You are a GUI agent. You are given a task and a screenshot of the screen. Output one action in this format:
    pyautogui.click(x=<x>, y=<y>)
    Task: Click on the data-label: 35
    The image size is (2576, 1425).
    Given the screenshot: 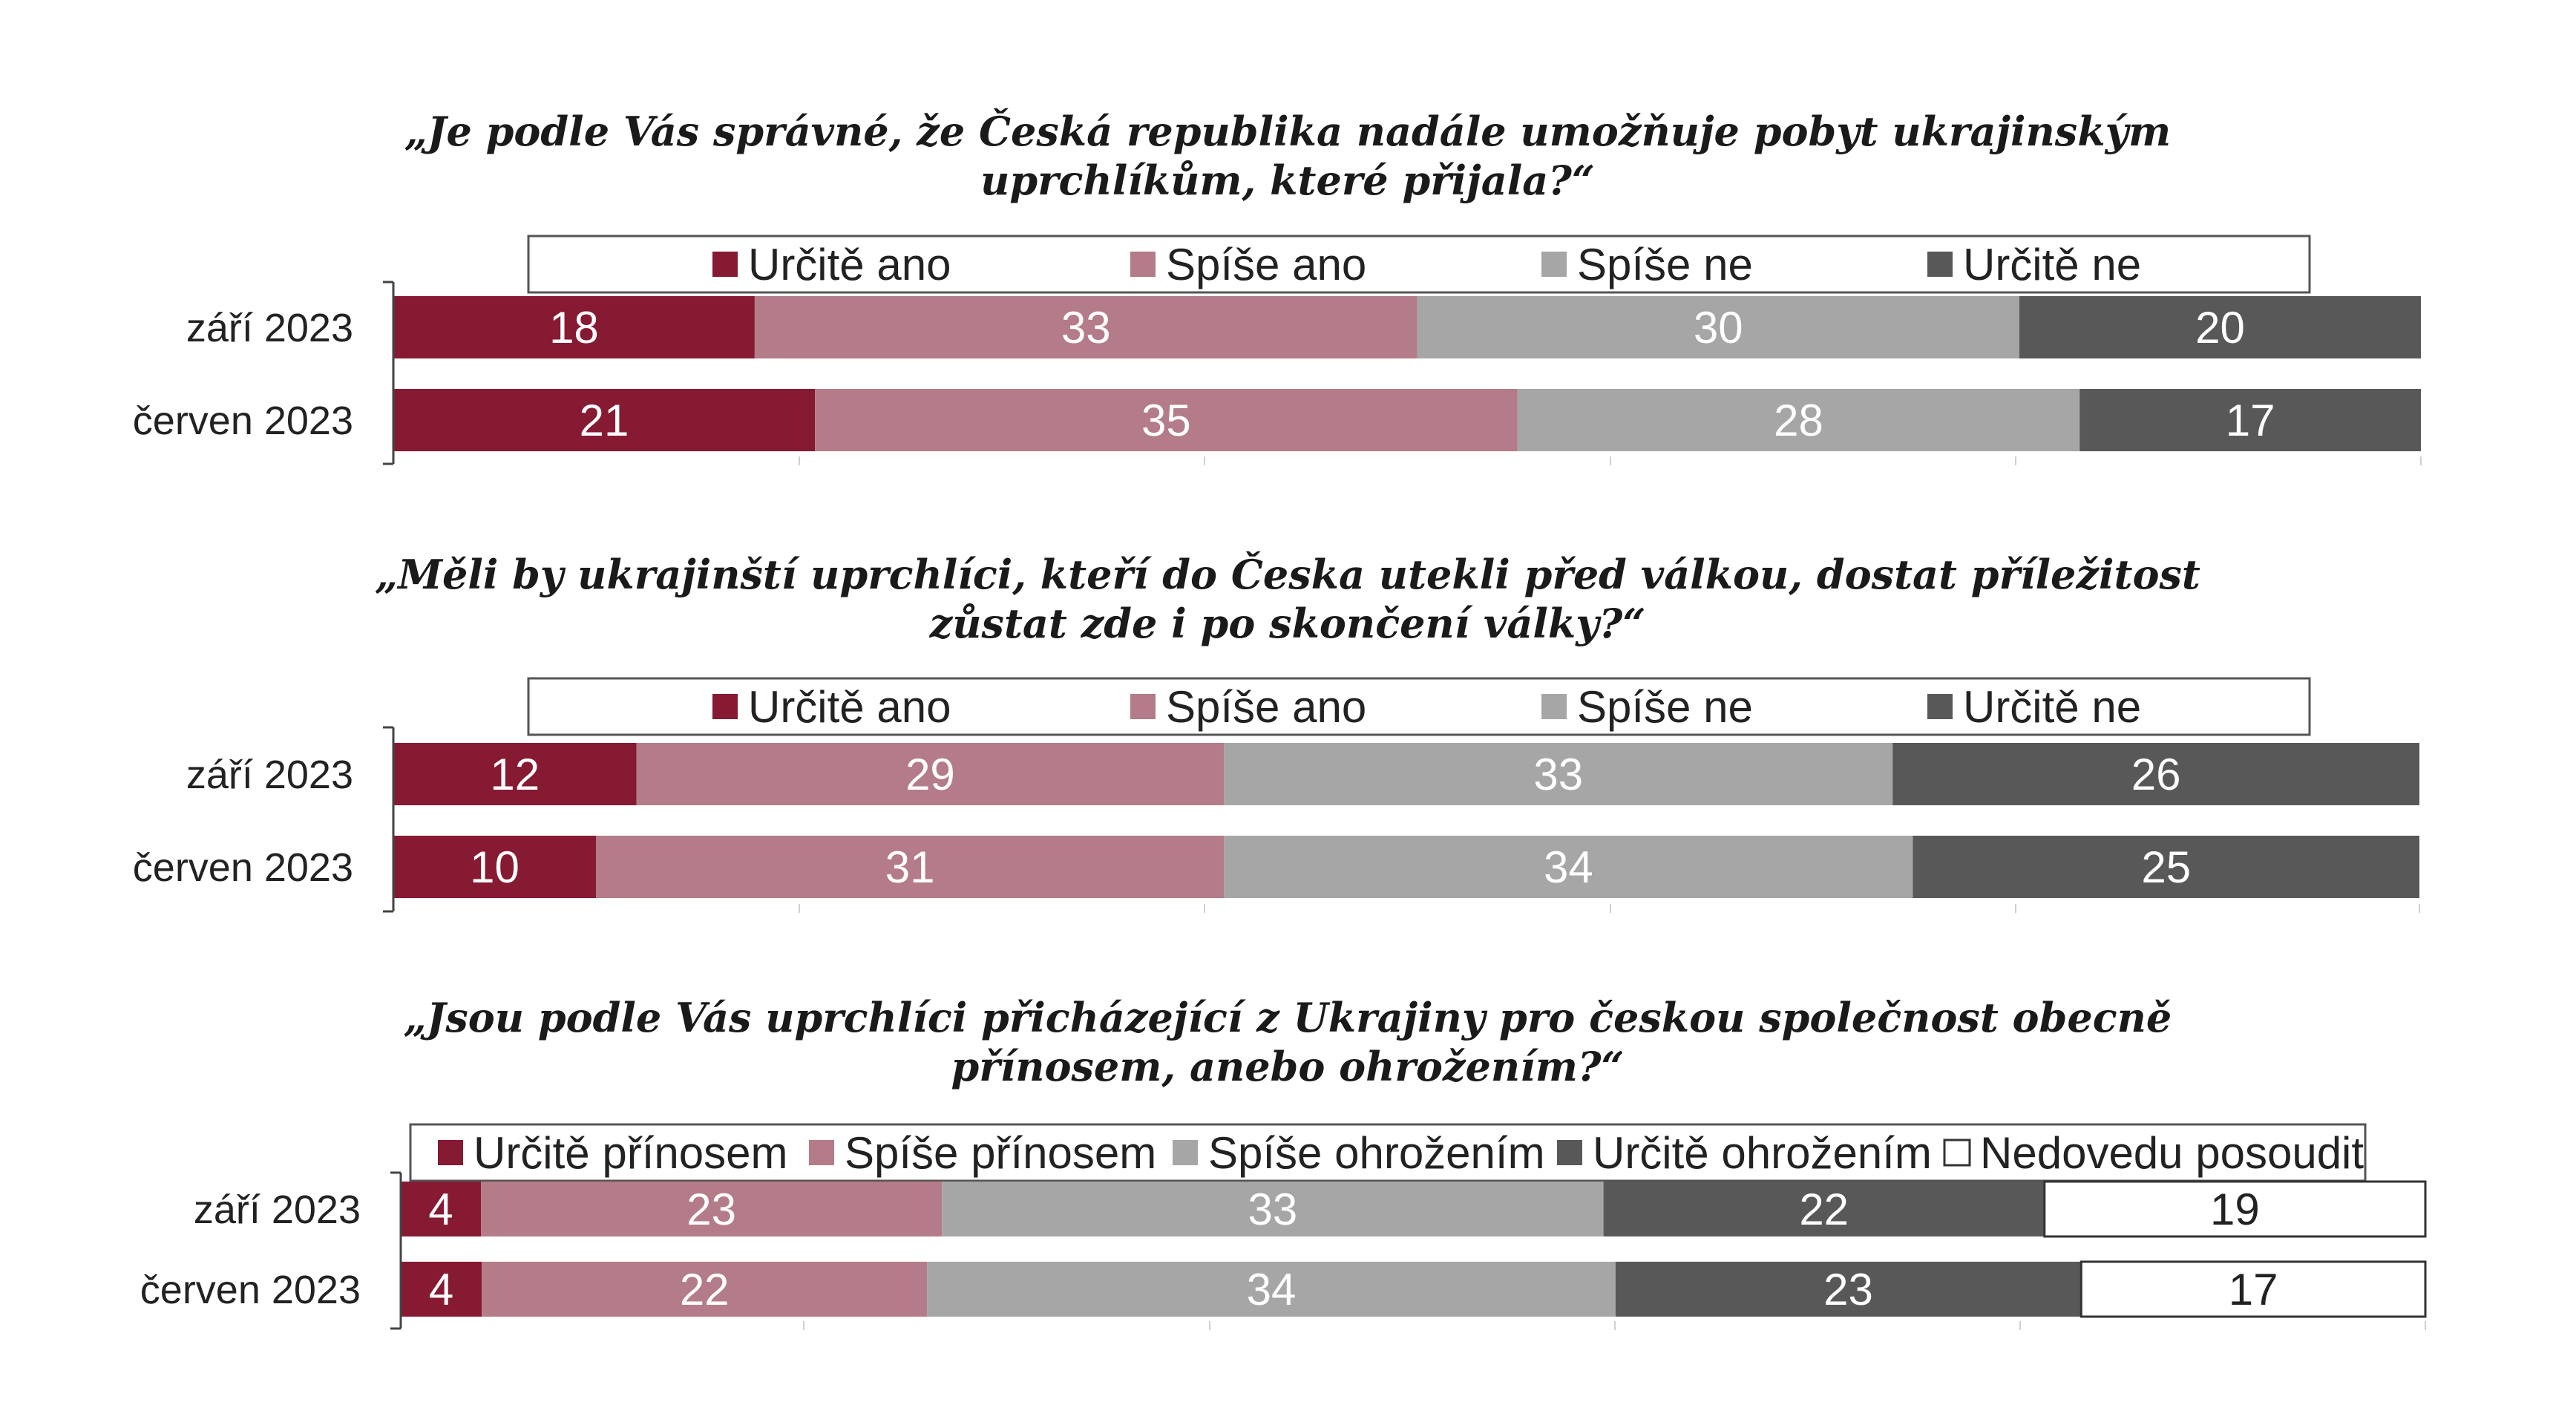 What is the action you would take?
    pyautogui.click(x=1166, y=420)
    